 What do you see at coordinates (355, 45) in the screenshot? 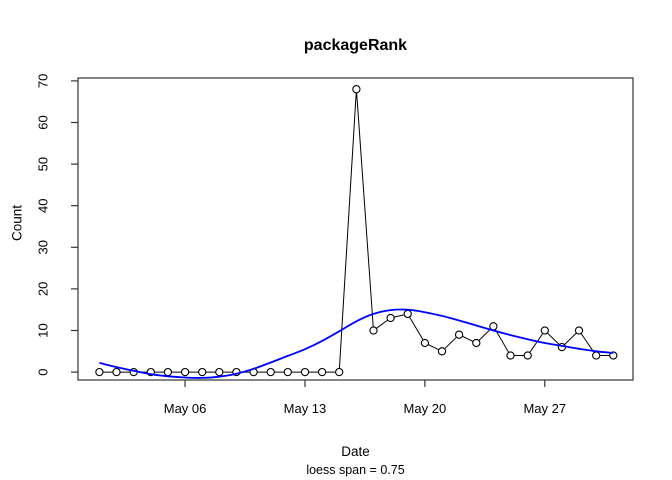
I see `plot-title: packageRank` at bounding box center [355, 45].